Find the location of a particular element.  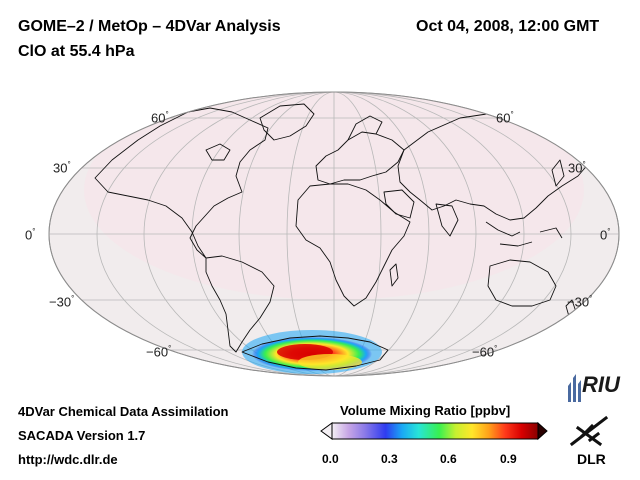

colorbar-tick-1: 0.3 is located at coordinates (389, 459).